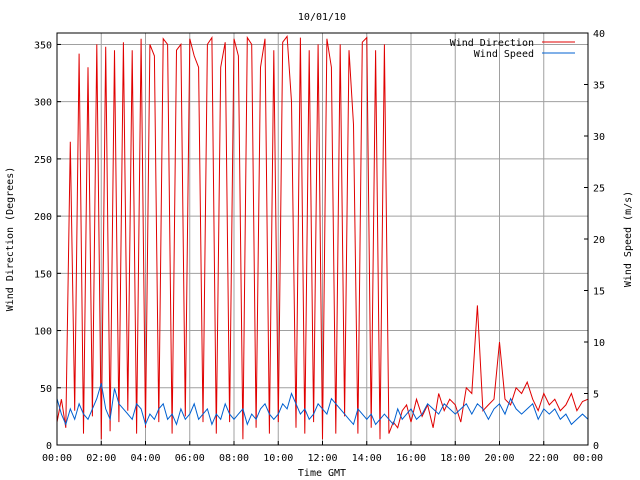 Image resolution: width=640 pixels, height=480 pixels. What do you see at coordinates (596, 395) in the screenshot?
I see `y-right-tick-label: 5` at bounding box center [596, 395].